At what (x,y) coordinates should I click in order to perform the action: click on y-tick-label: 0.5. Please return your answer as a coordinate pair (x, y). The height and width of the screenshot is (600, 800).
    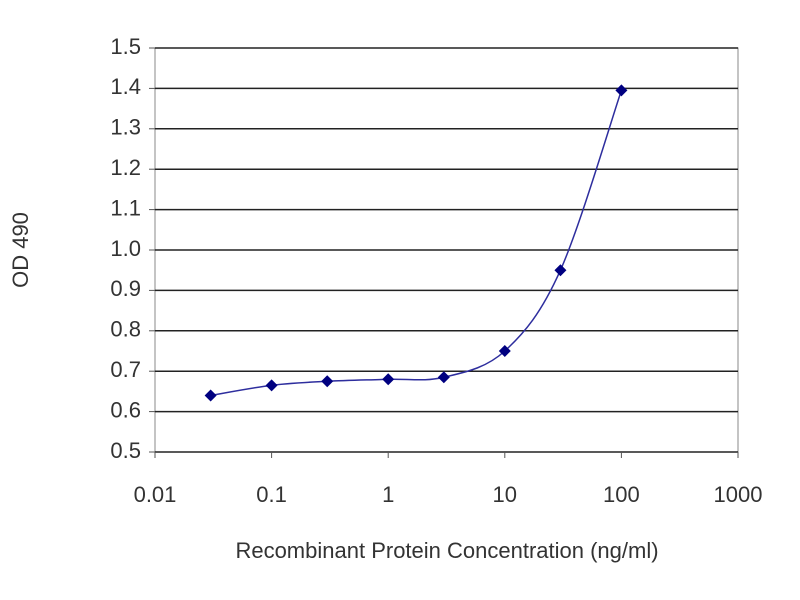
    Looking at the image, I should click on (125, 450).